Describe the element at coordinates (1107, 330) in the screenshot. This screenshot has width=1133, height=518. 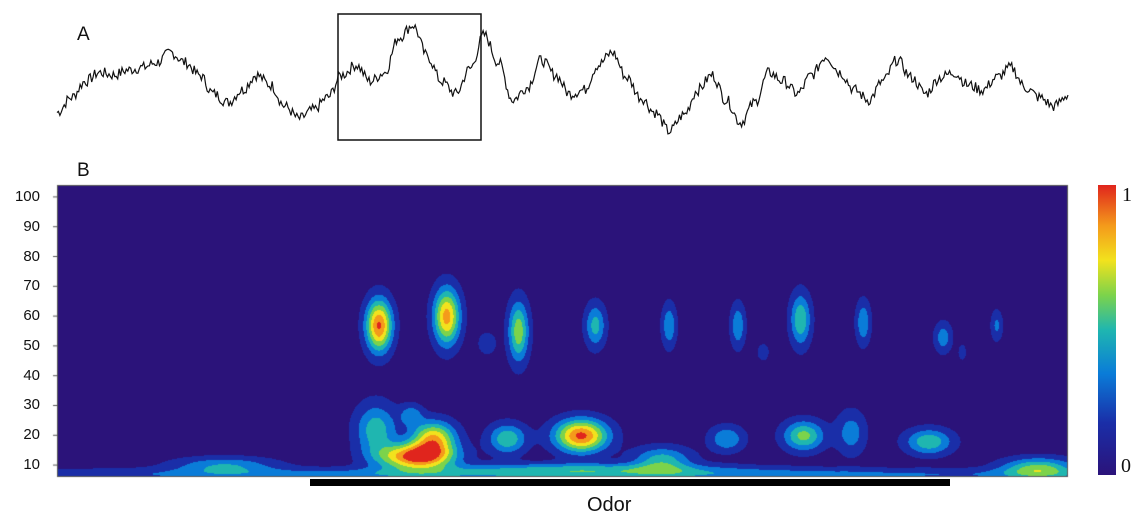
I see `colorbar` at that location.